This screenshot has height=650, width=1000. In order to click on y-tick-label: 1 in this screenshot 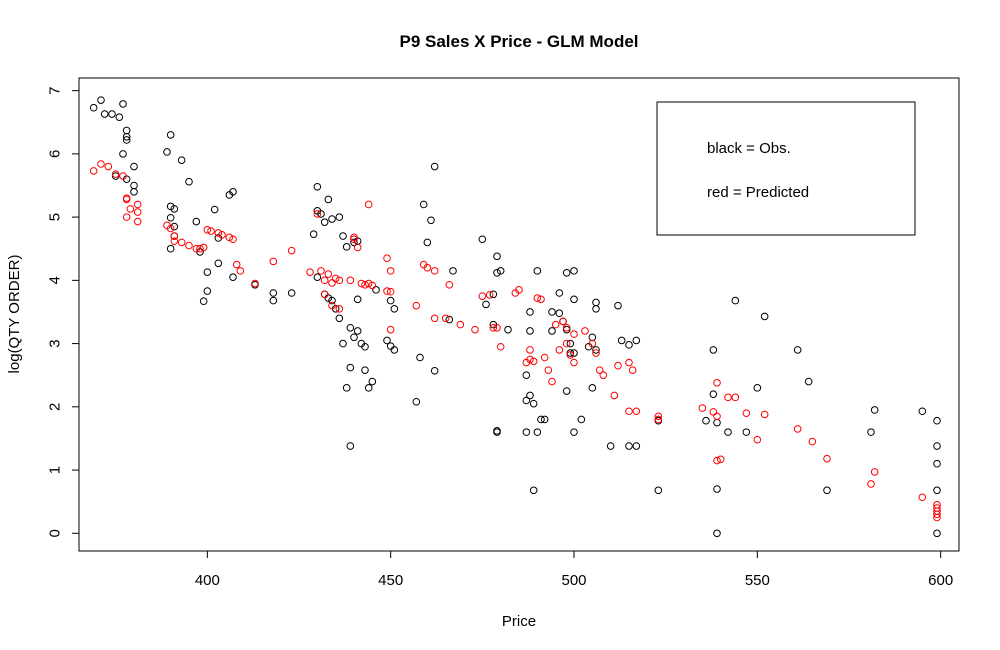, I will do `click(55, 470)`.